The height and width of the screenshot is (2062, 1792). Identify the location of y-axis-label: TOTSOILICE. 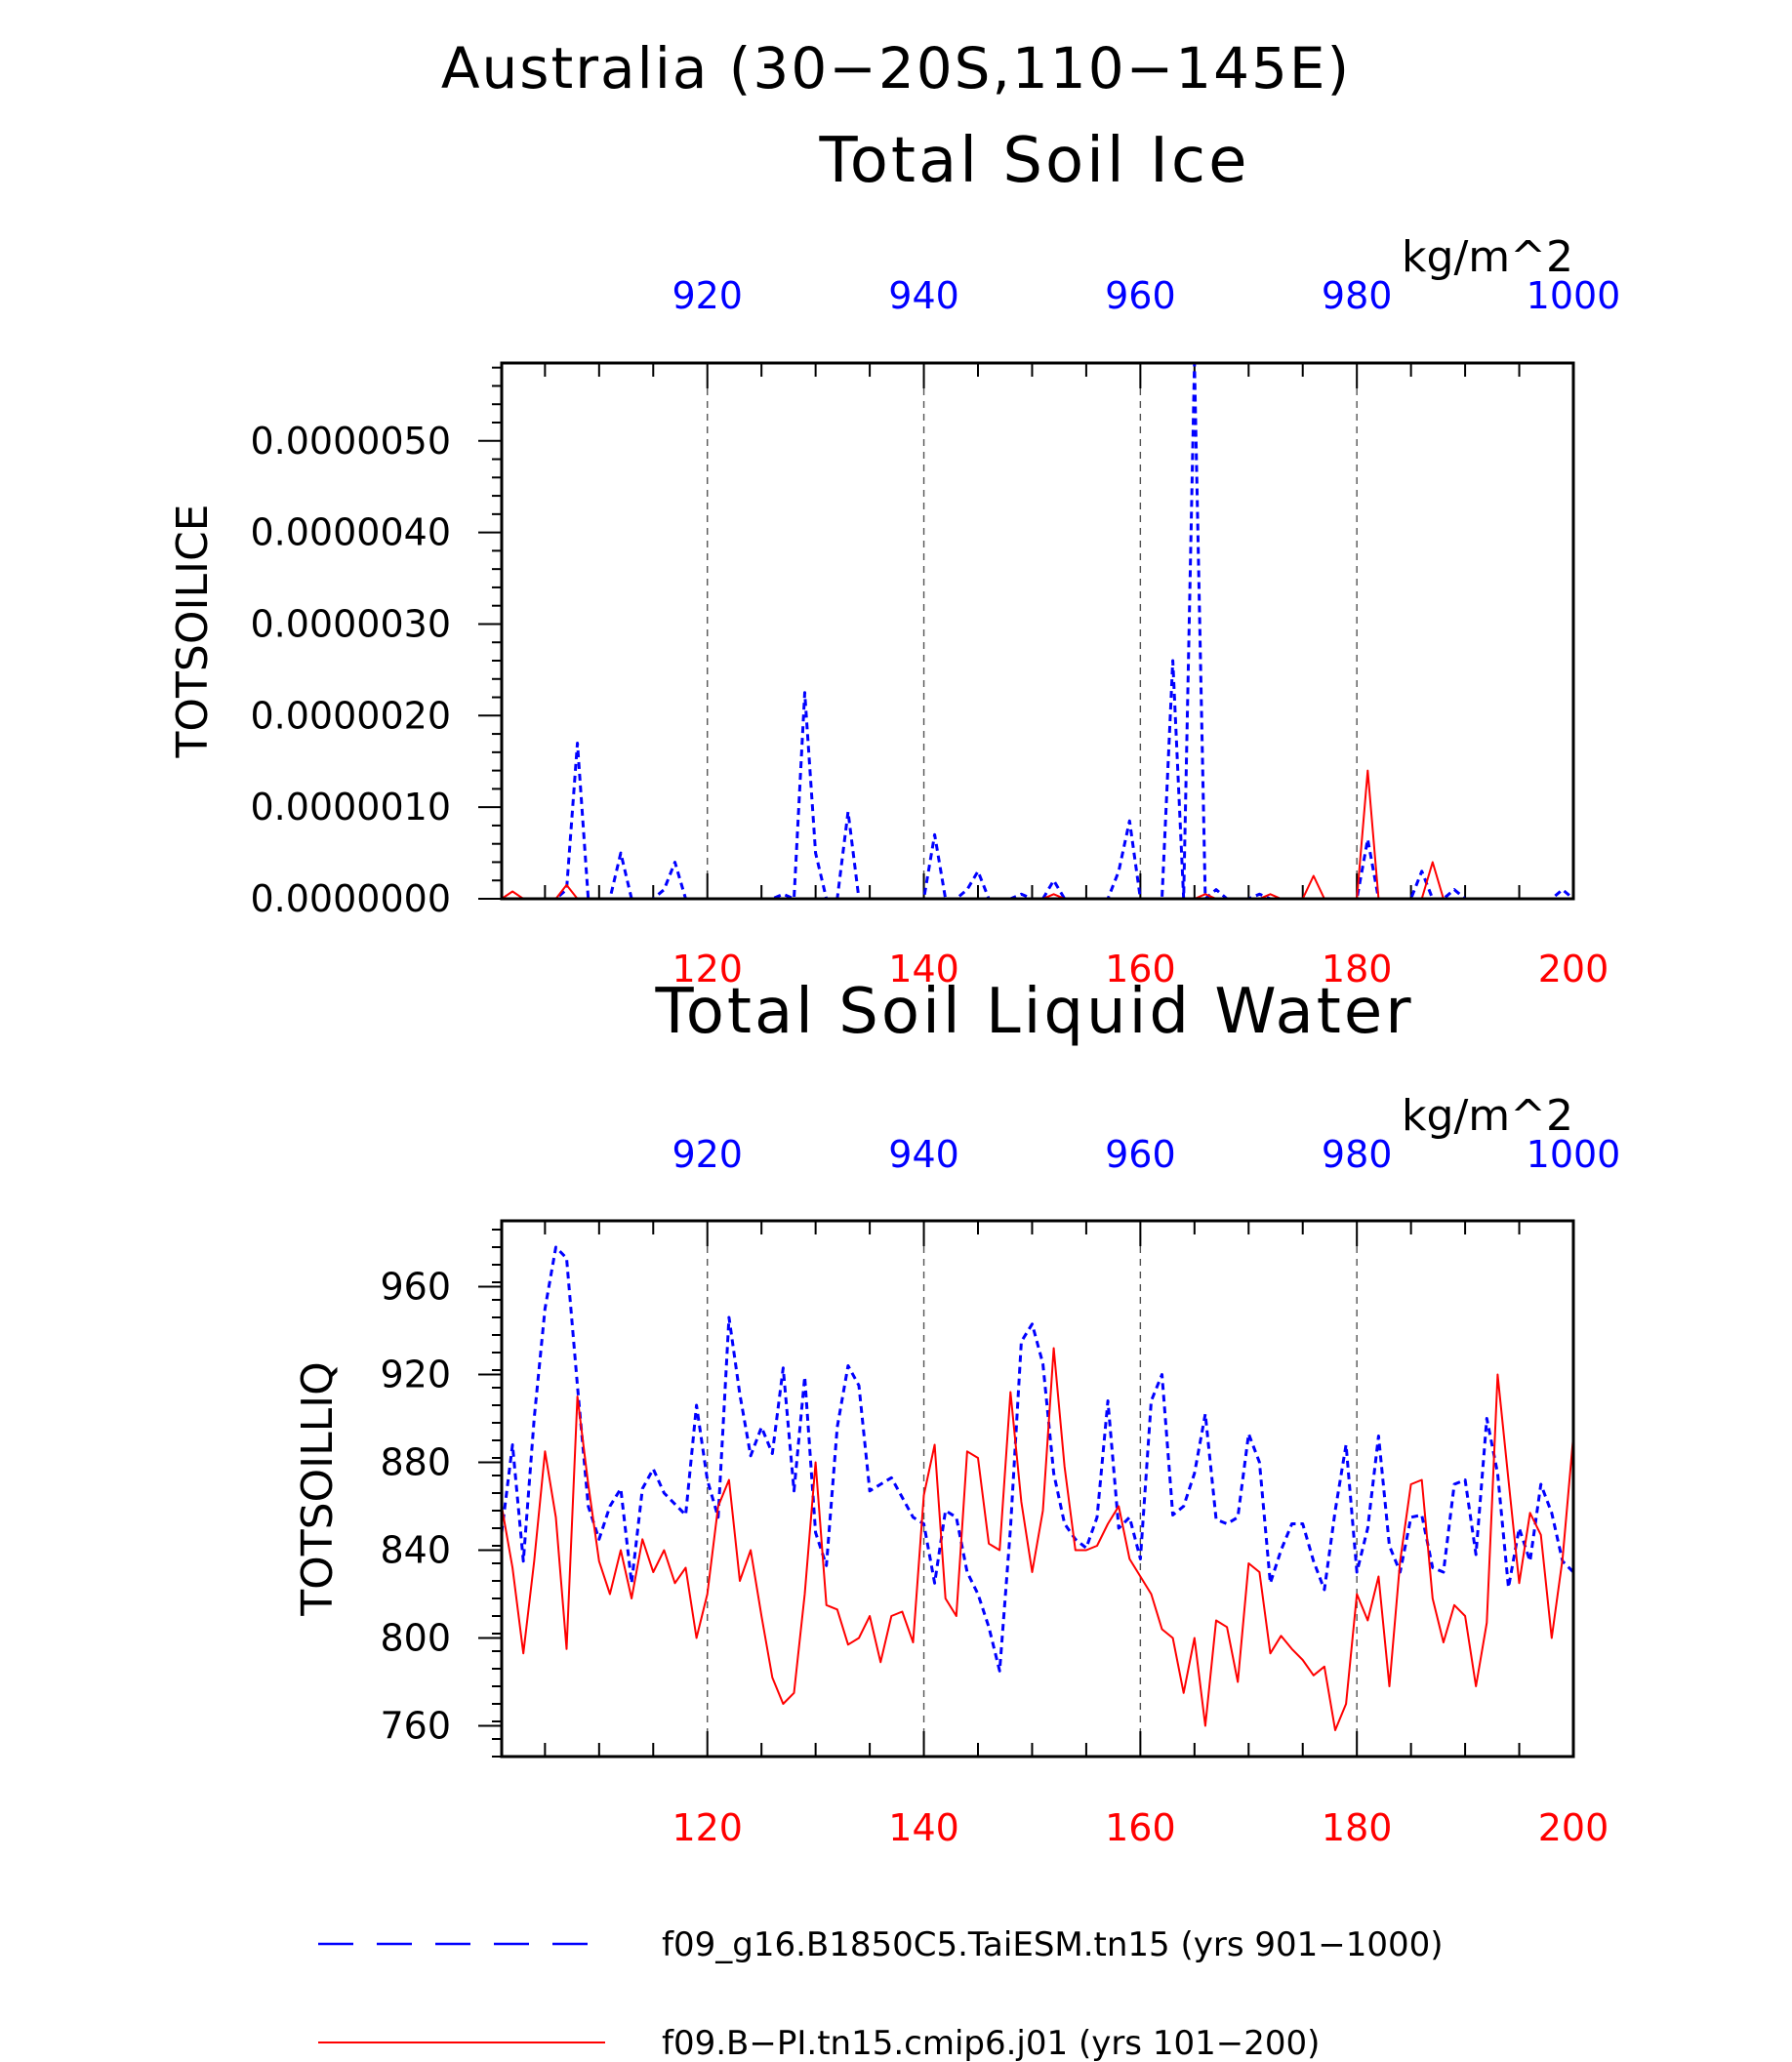
(193, 632).